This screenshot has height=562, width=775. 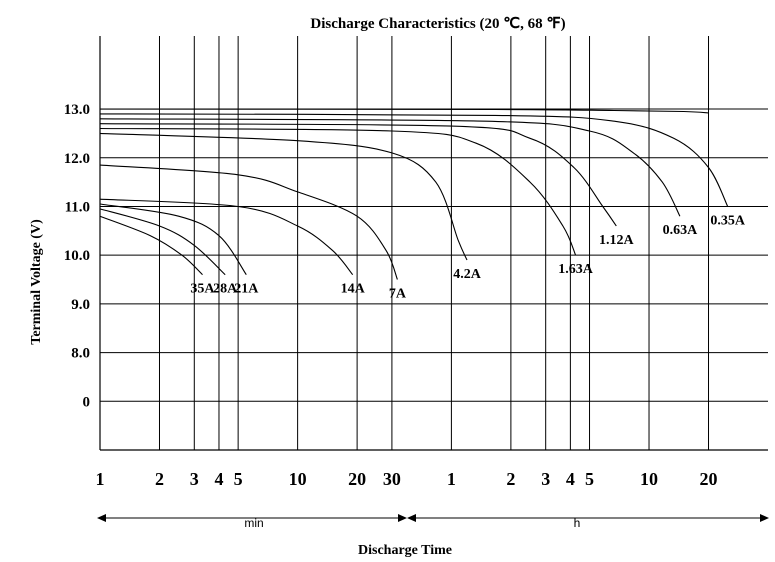 I want to click on h-range-arrow, so click(x=588, y=518).